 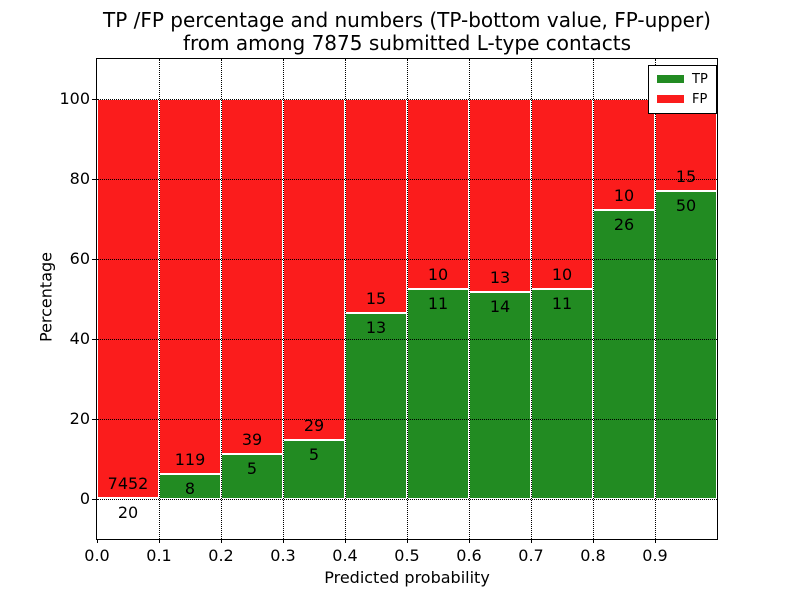 What do you see at coordinates (283, 555) in the screenshot?
I see `x-tick-label: 0.3` at bounding box center [283, 555].